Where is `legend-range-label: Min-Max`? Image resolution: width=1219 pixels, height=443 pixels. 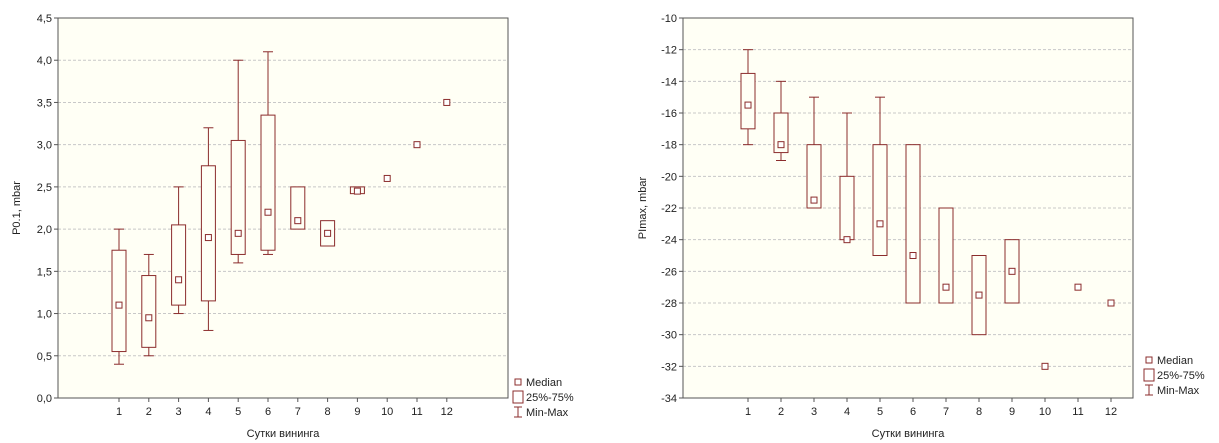 legend-range-label: Min-Max is located at coordinates (1178, 391).